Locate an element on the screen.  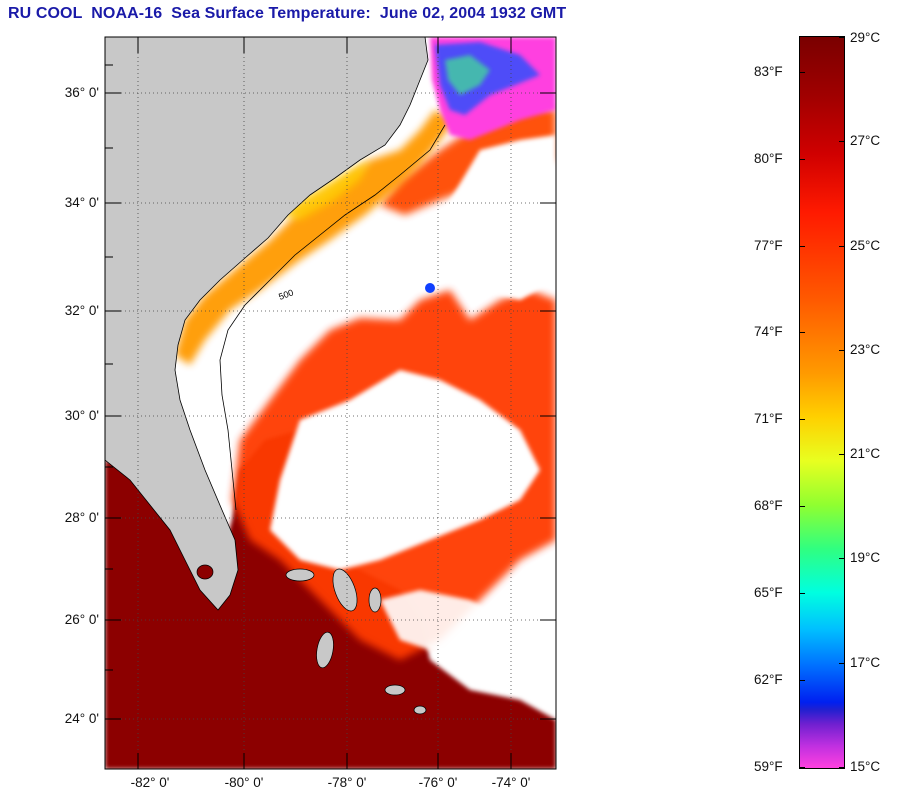
lat-label-34: 34° 0' is located at coordinates (81, 202).